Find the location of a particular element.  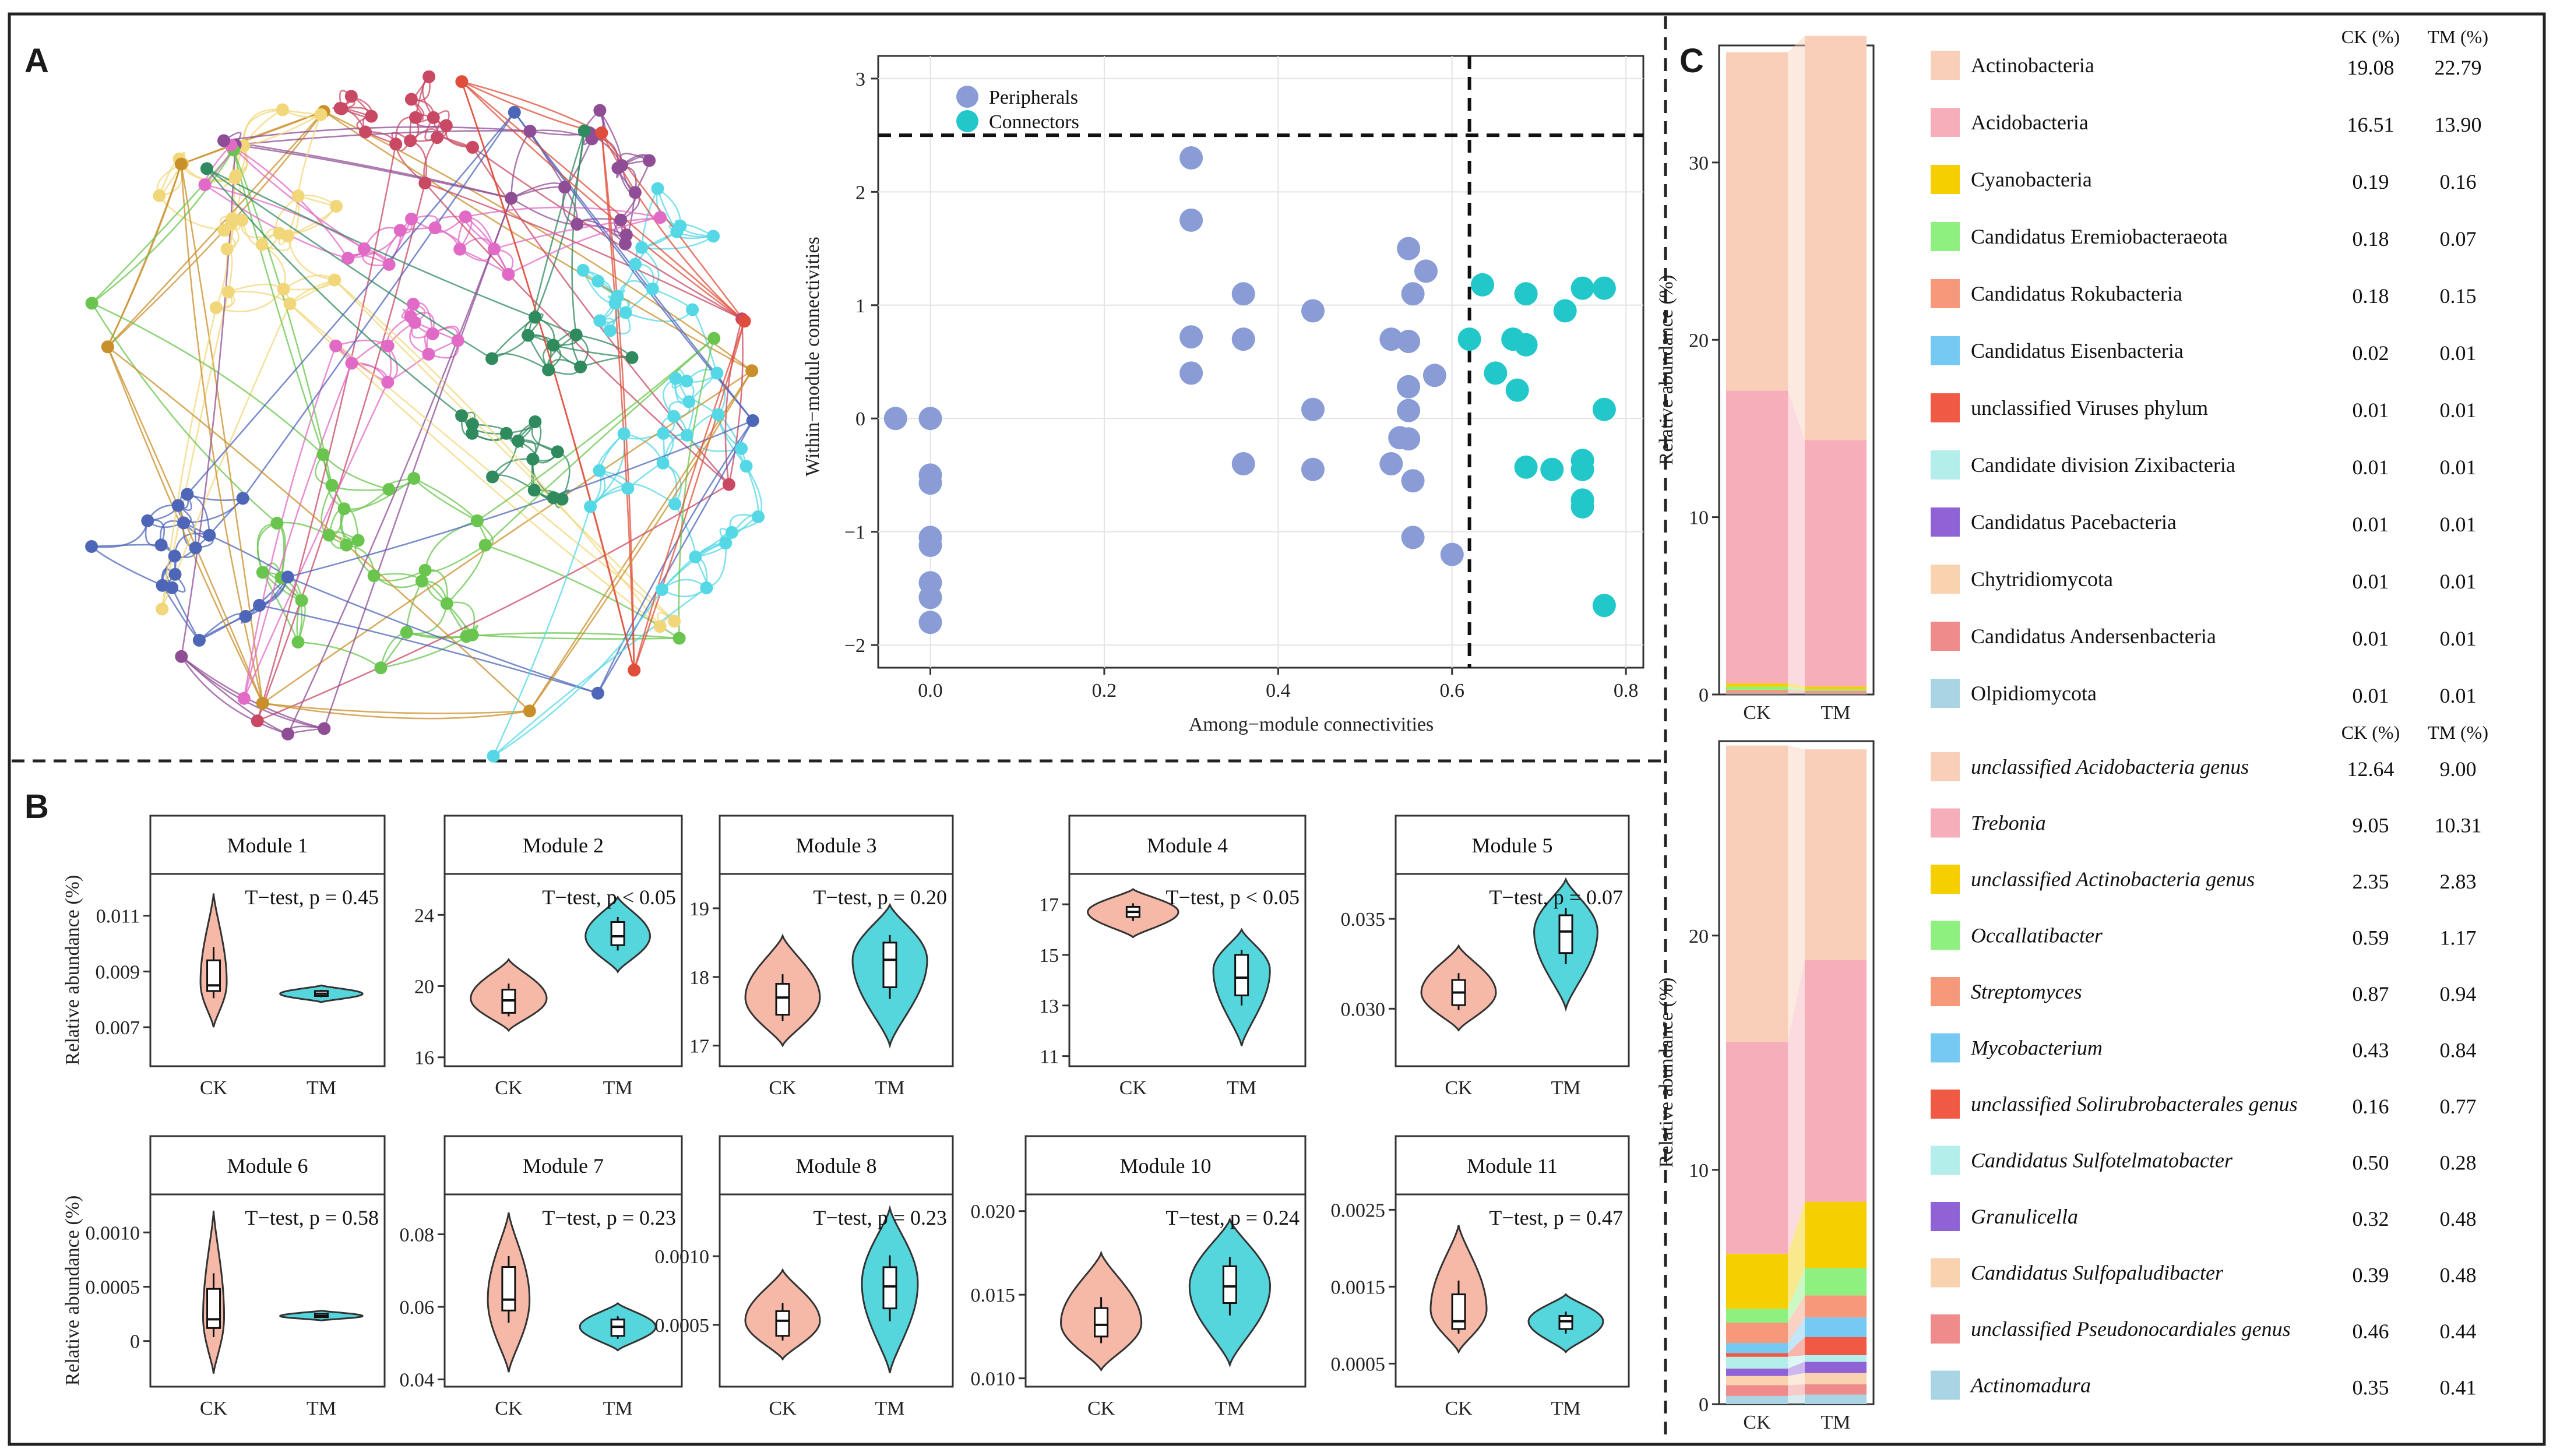

scatter-y-tick-label: 1 is located at coordinates (860, 306).